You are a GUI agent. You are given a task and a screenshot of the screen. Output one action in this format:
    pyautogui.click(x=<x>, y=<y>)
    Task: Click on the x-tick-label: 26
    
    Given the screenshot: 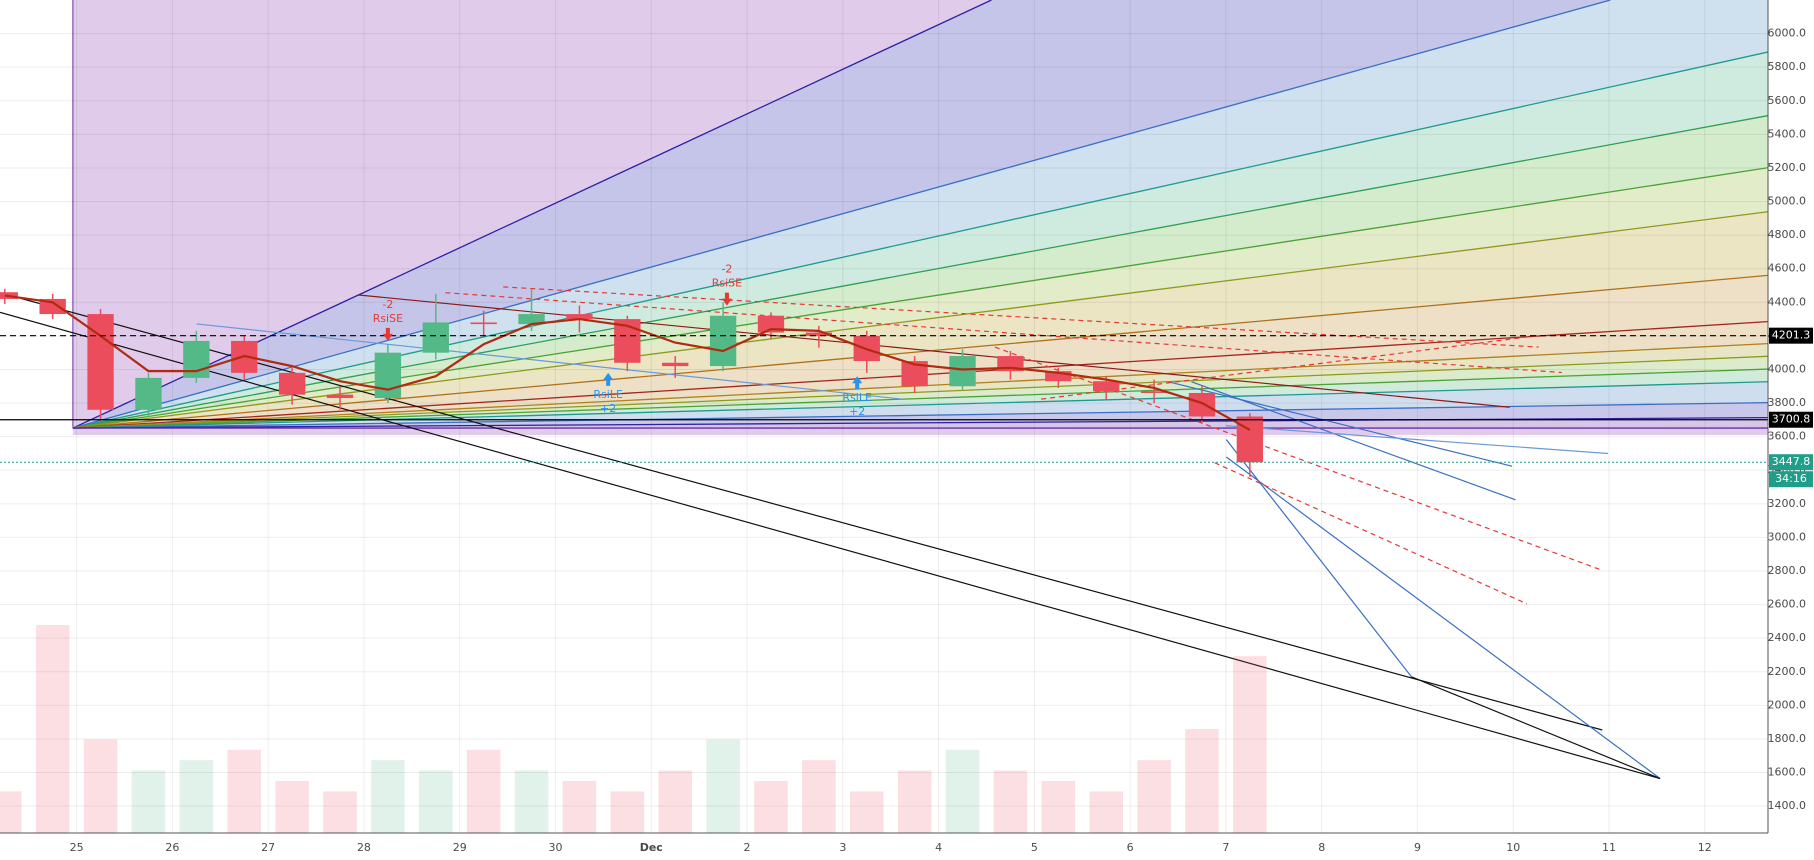 What is the action you would take?
    pyautogui.click(x=172, y=847)
    